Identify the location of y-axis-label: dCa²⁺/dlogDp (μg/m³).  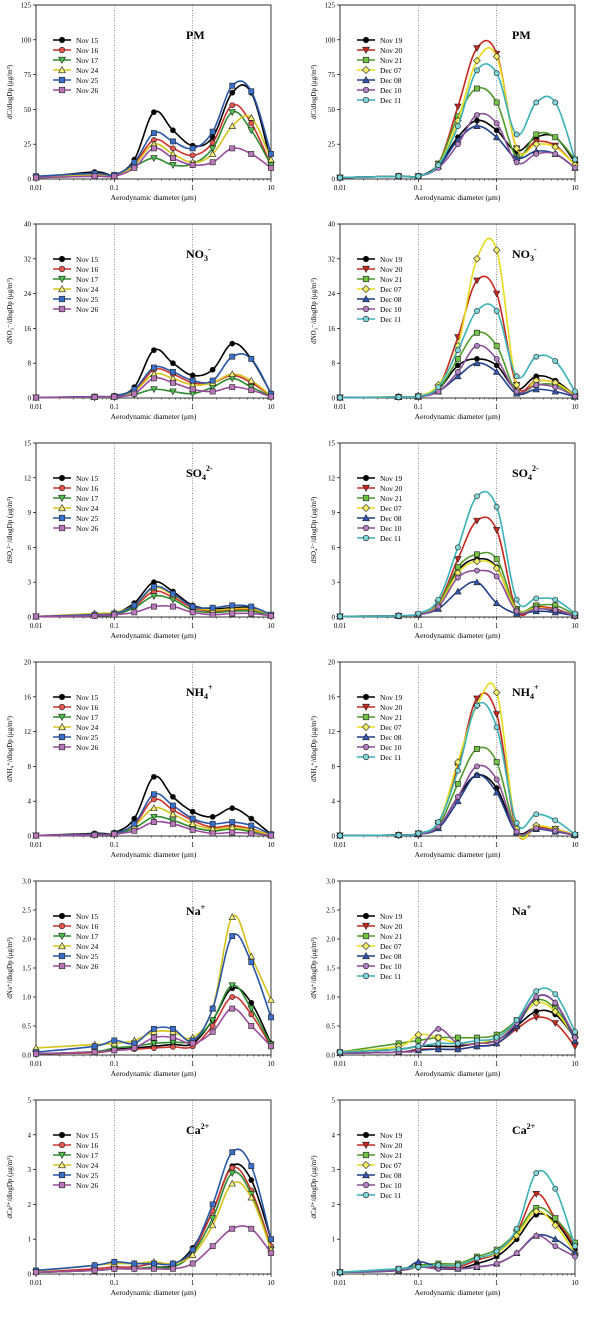
(10, 1187).